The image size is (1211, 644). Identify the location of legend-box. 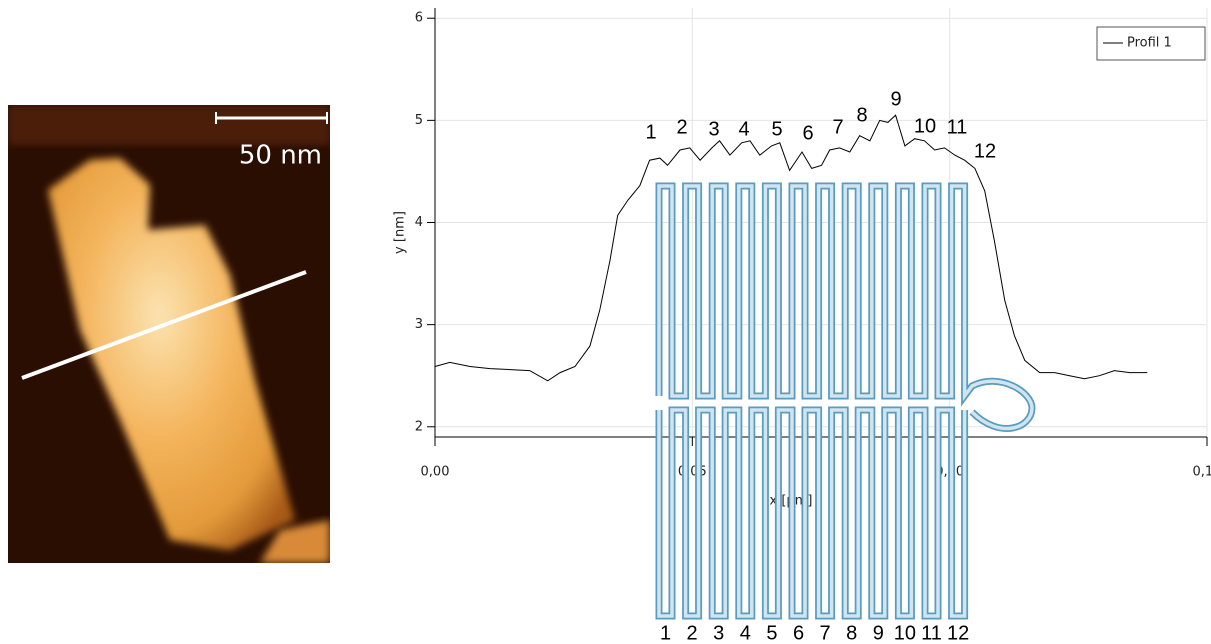
(1151, 43).